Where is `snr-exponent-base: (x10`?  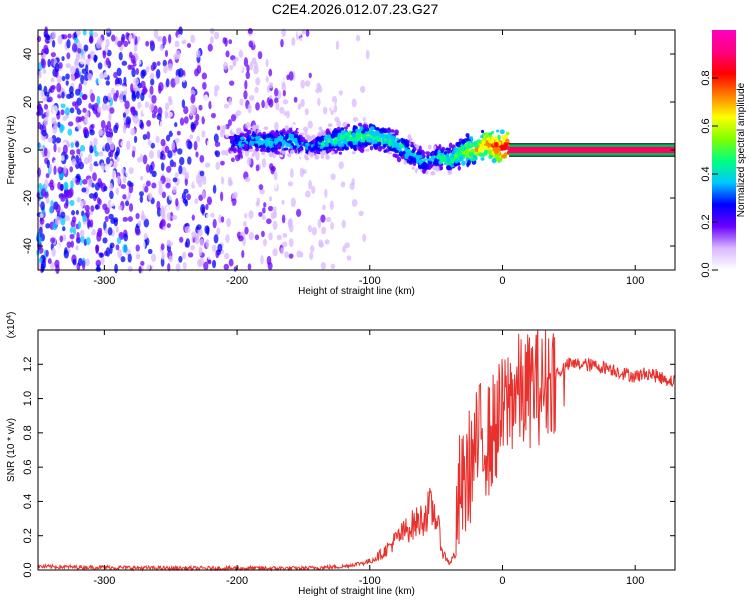 snr-exponent-base: (x10 is located at coordinates (11, 328).